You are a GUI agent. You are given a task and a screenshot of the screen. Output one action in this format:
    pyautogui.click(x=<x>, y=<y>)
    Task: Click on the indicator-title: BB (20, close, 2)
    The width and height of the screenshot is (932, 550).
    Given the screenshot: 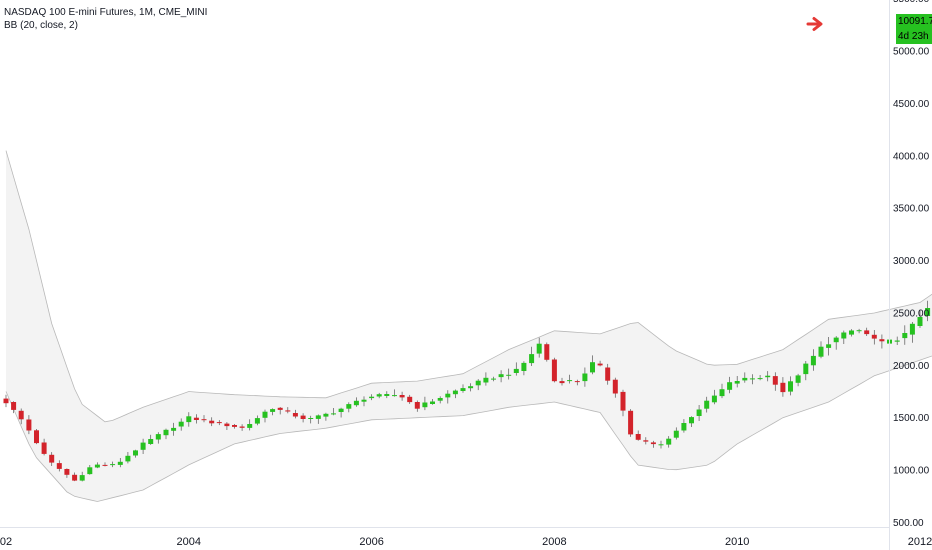 What is the action you would take?
    pyautogui.click(x=41, y=25)
    